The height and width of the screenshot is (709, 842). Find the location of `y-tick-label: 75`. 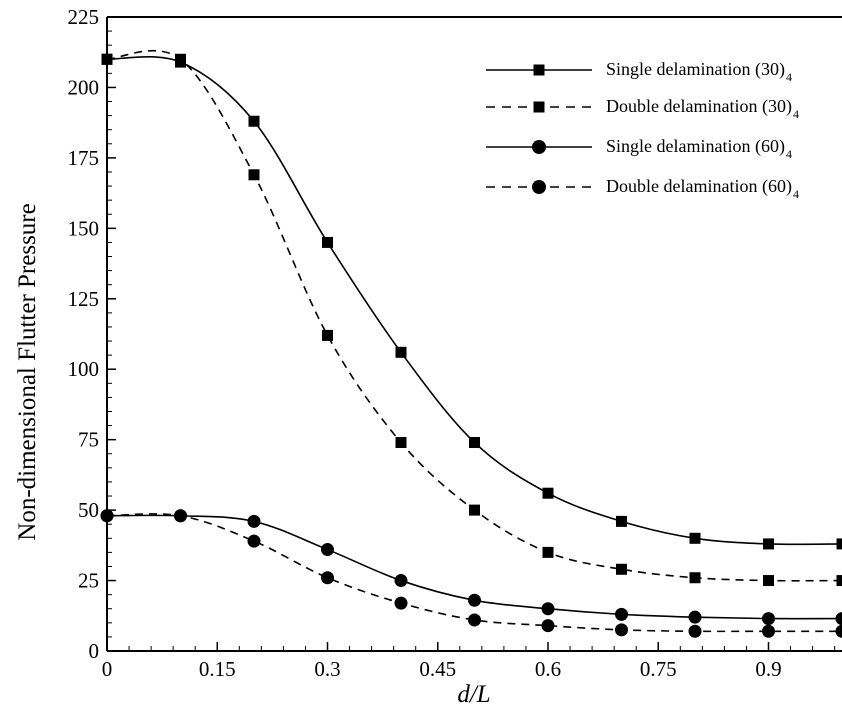

y-tick-label: 75 is located at coordinates (88, 440).